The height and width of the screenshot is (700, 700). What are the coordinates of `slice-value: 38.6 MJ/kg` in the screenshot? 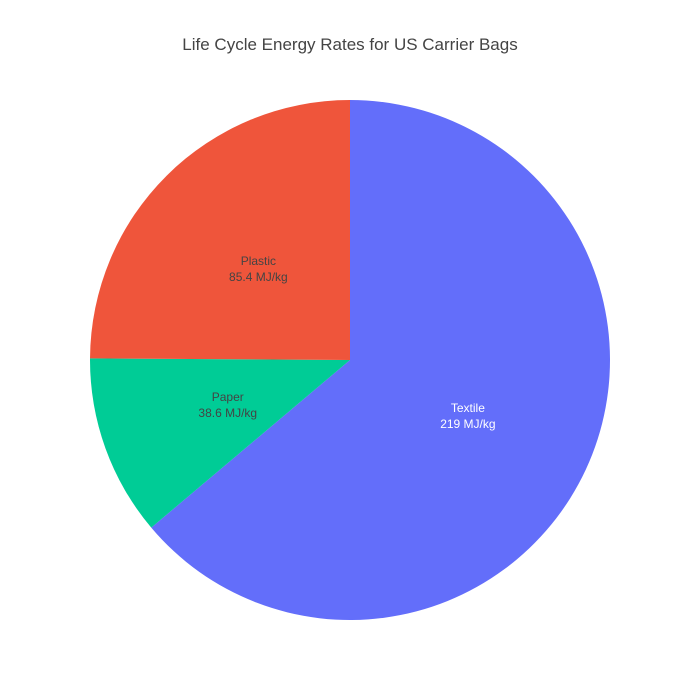 It's located at (227, 413).